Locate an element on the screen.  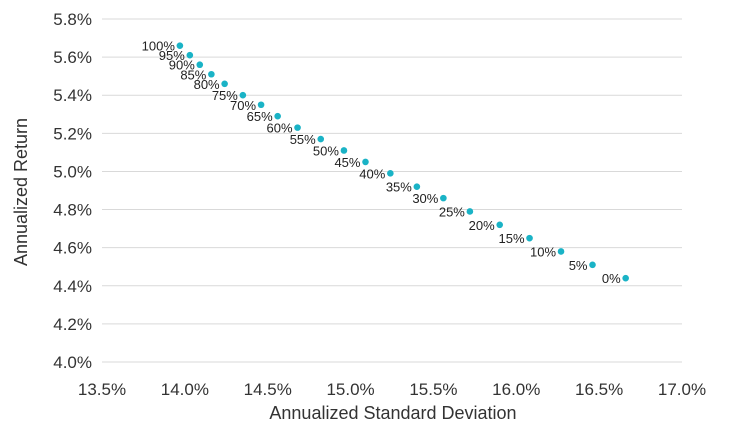
data-label: 90% is located at coordinates (182, 65).